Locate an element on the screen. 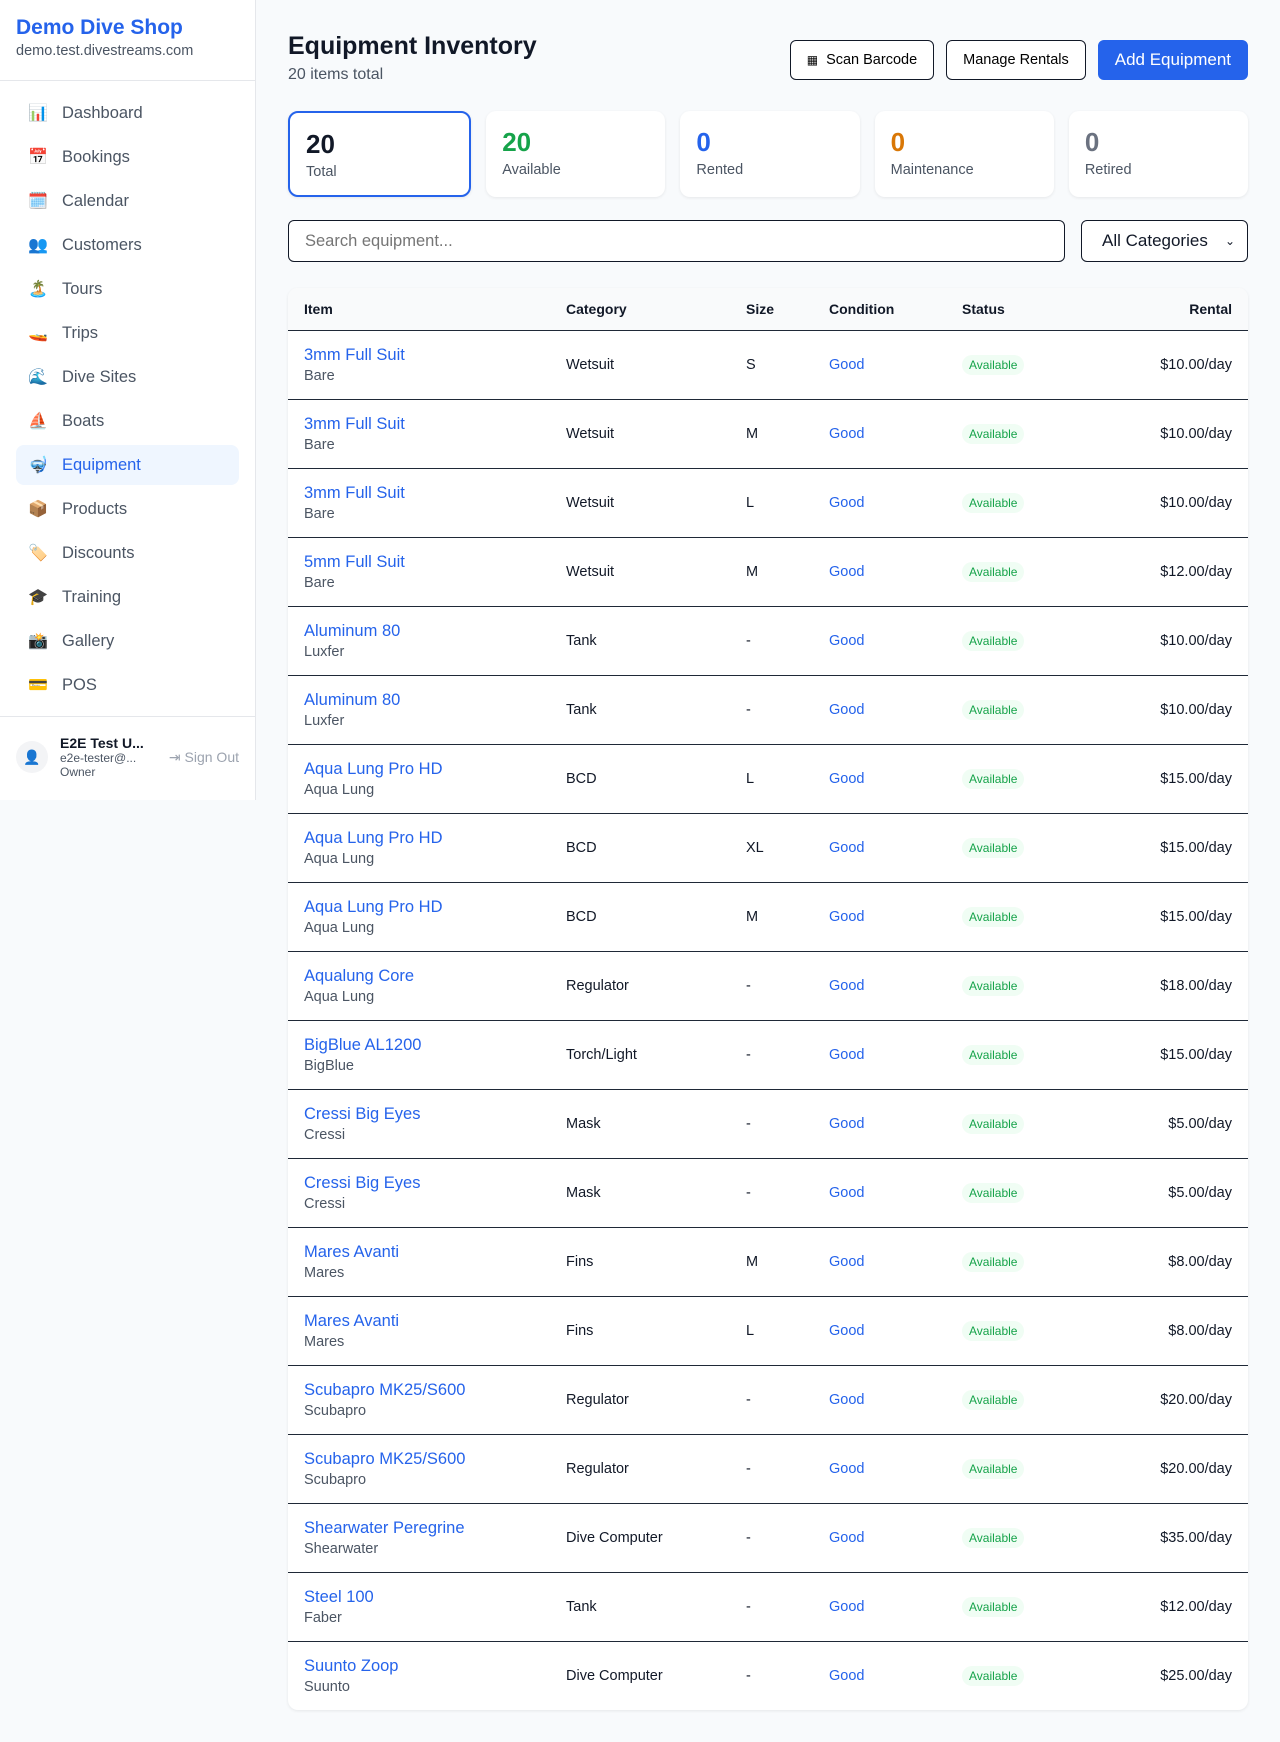 Image resolution: width=1280 pixels, height=1742 pixels. discounts-icon: 🏷️ is located at coordinates (38, 553).